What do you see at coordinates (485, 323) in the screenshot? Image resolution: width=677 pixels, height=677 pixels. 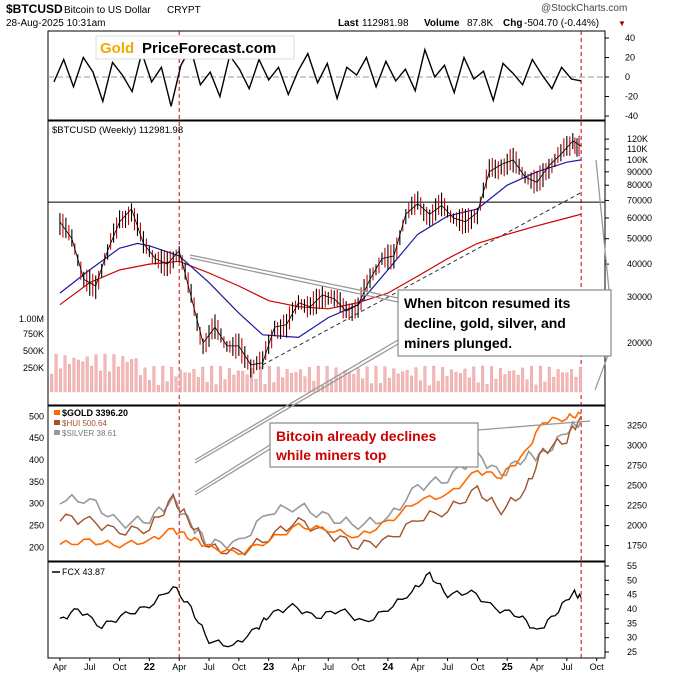 I see `annotation-1-line-2: decline, gold, silver, and` at bounding box center [485, 323].